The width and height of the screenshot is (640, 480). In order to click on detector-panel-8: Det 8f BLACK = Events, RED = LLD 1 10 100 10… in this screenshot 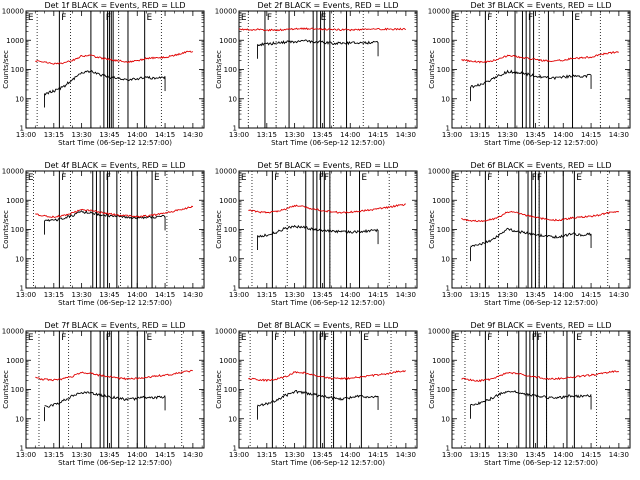, I will do `click(316, 394)`.